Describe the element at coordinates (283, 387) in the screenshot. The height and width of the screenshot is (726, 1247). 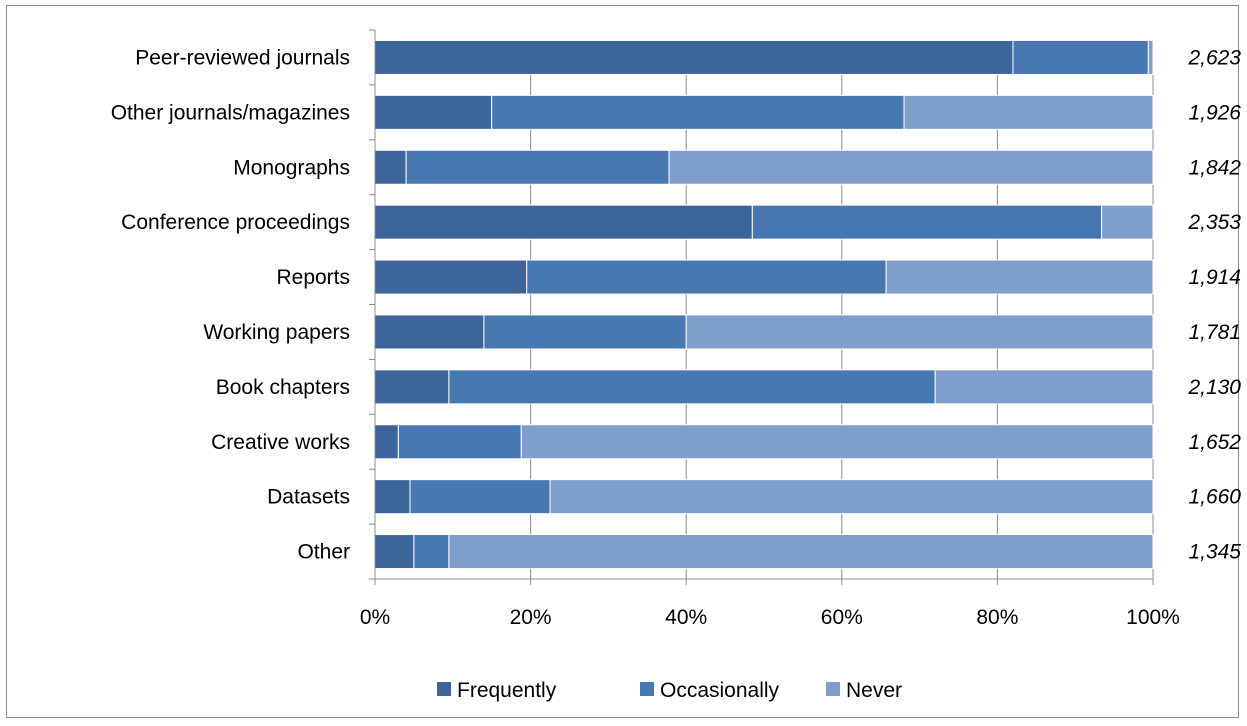
I see `category-label: Book chapters` at that location.